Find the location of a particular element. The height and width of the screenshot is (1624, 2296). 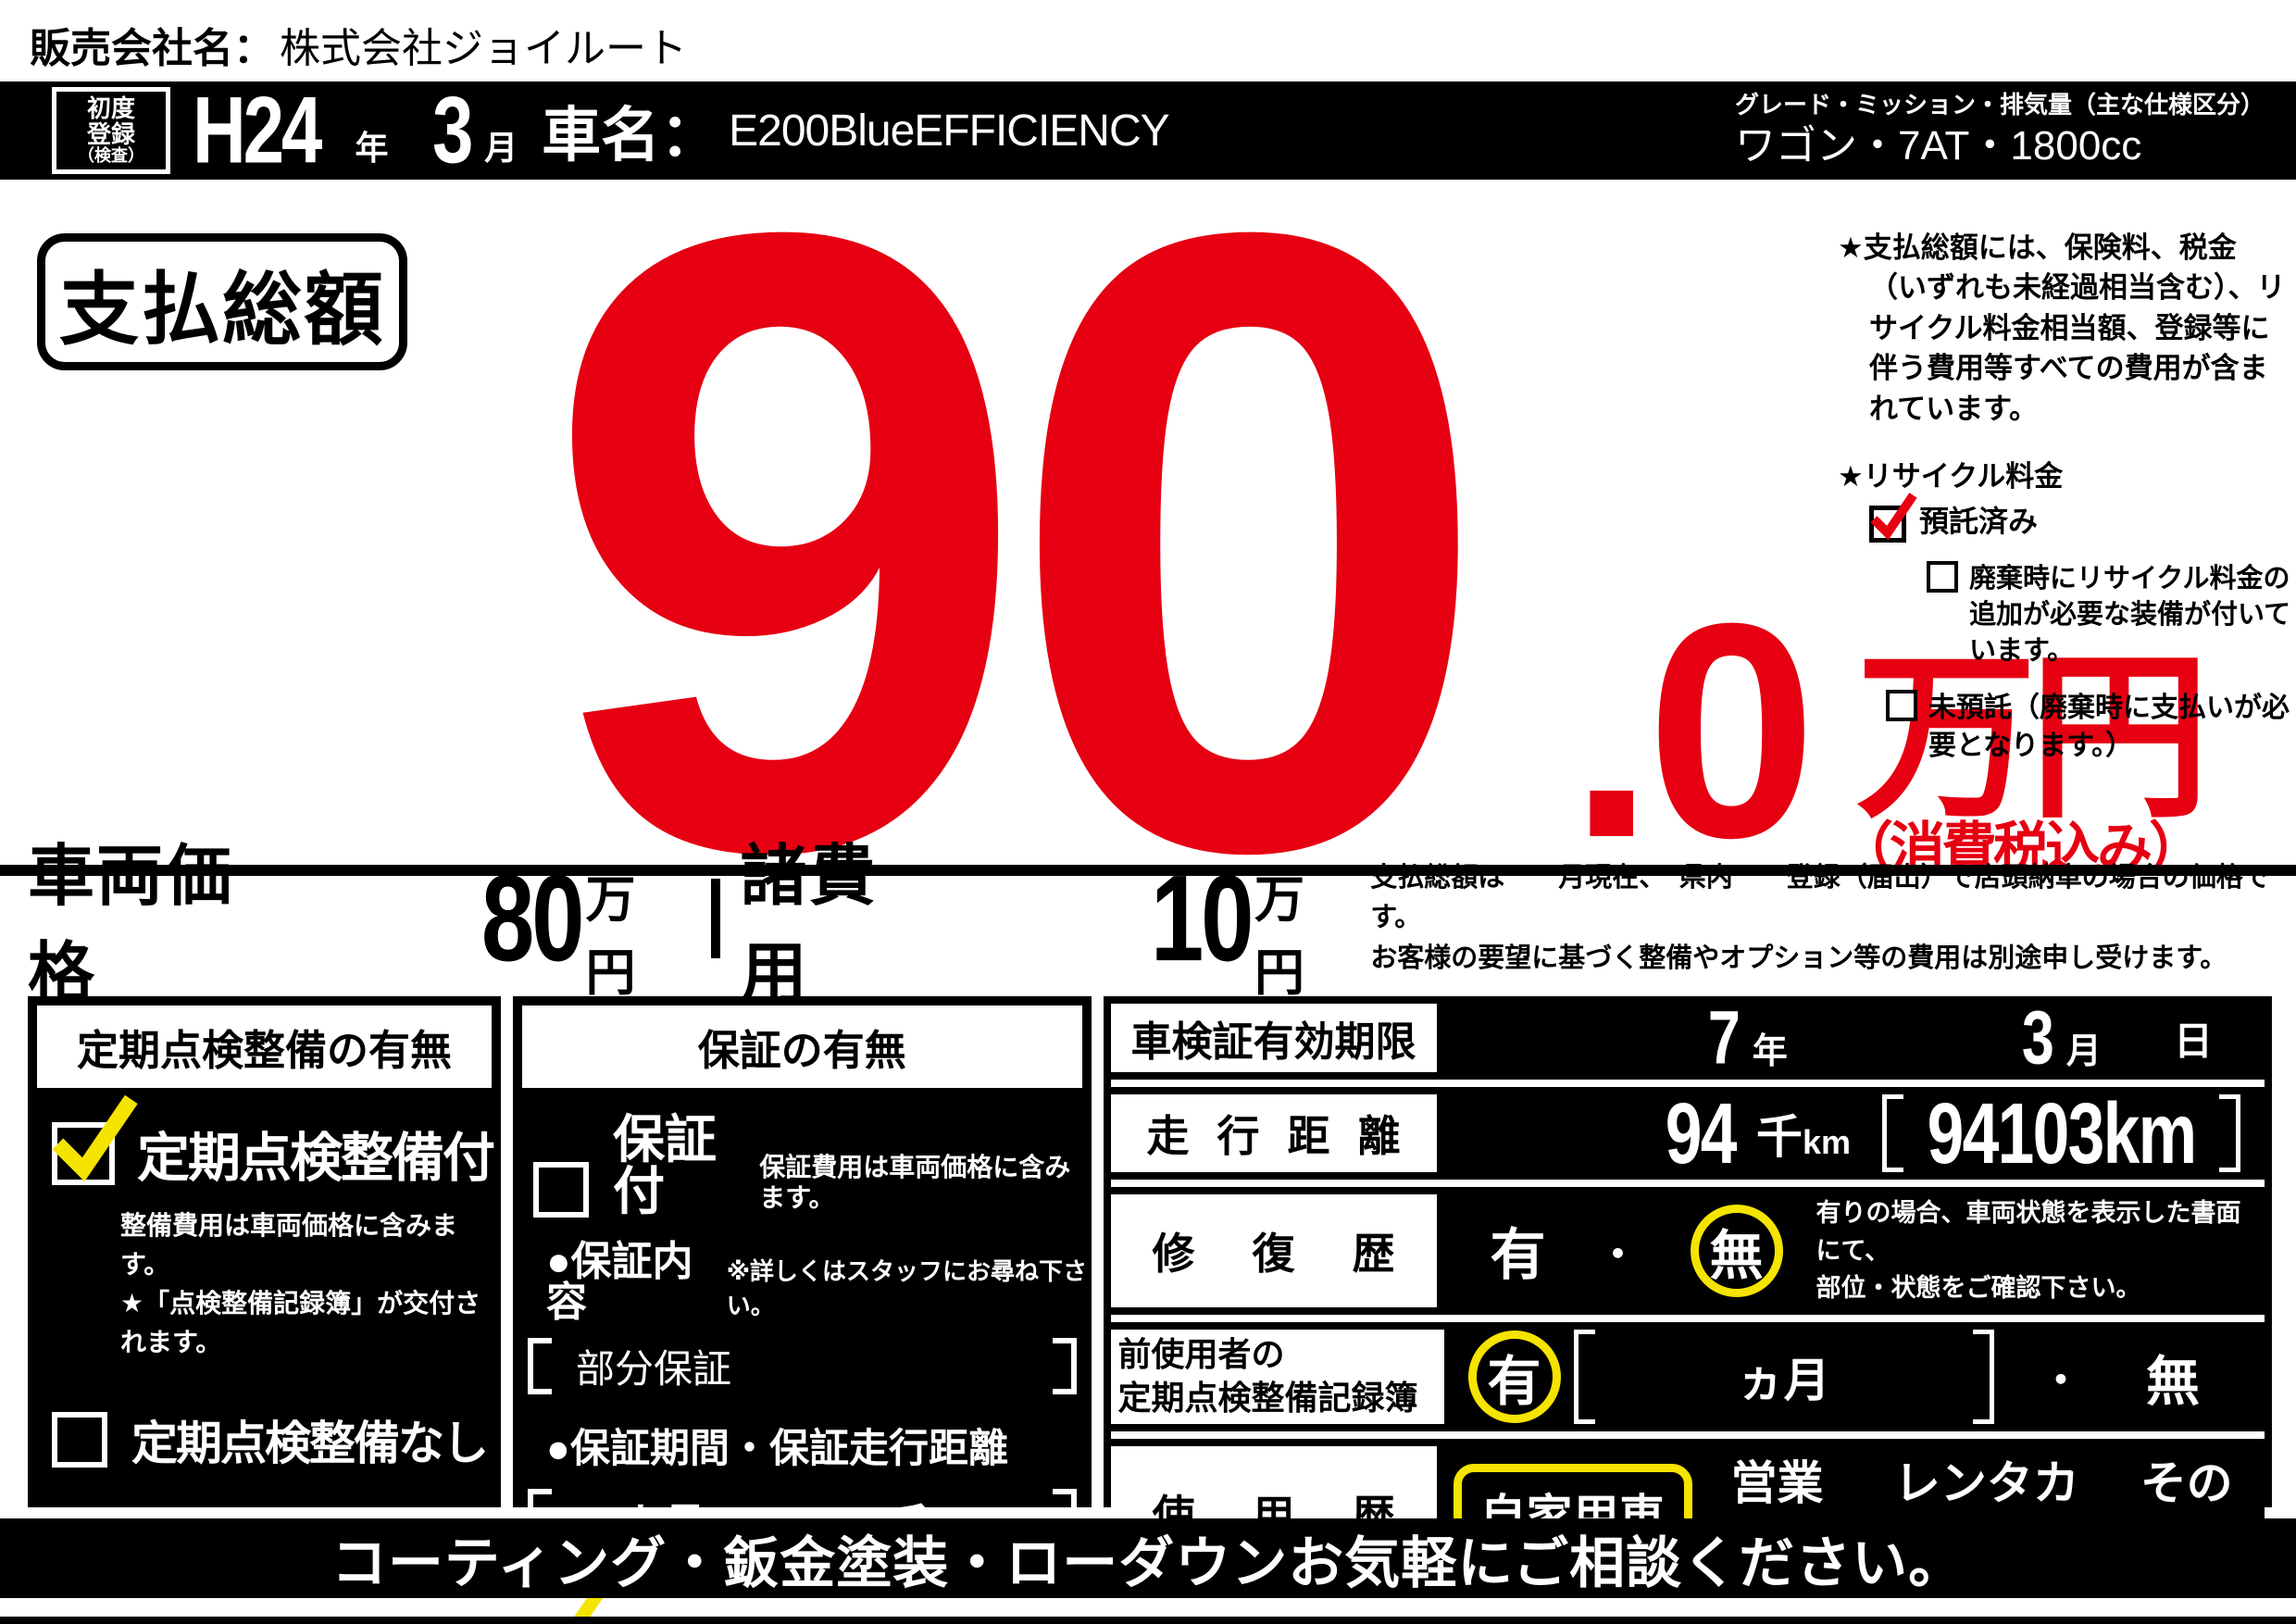

first-registration-box: 初度 登録 （検査） is located at coordinates (111, 130).